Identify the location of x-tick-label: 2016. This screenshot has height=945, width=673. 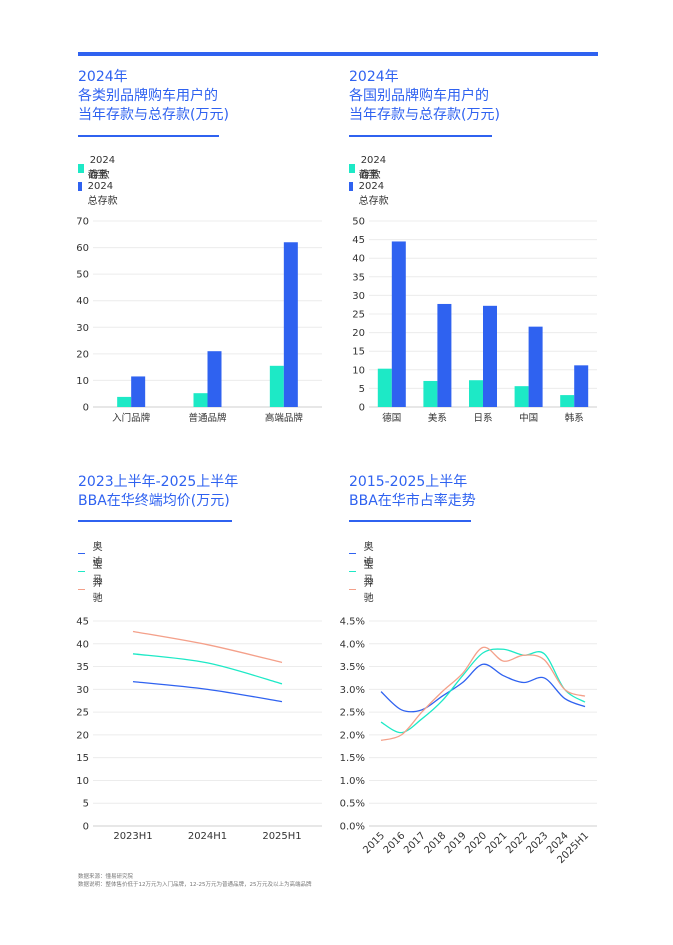
(395, 843).